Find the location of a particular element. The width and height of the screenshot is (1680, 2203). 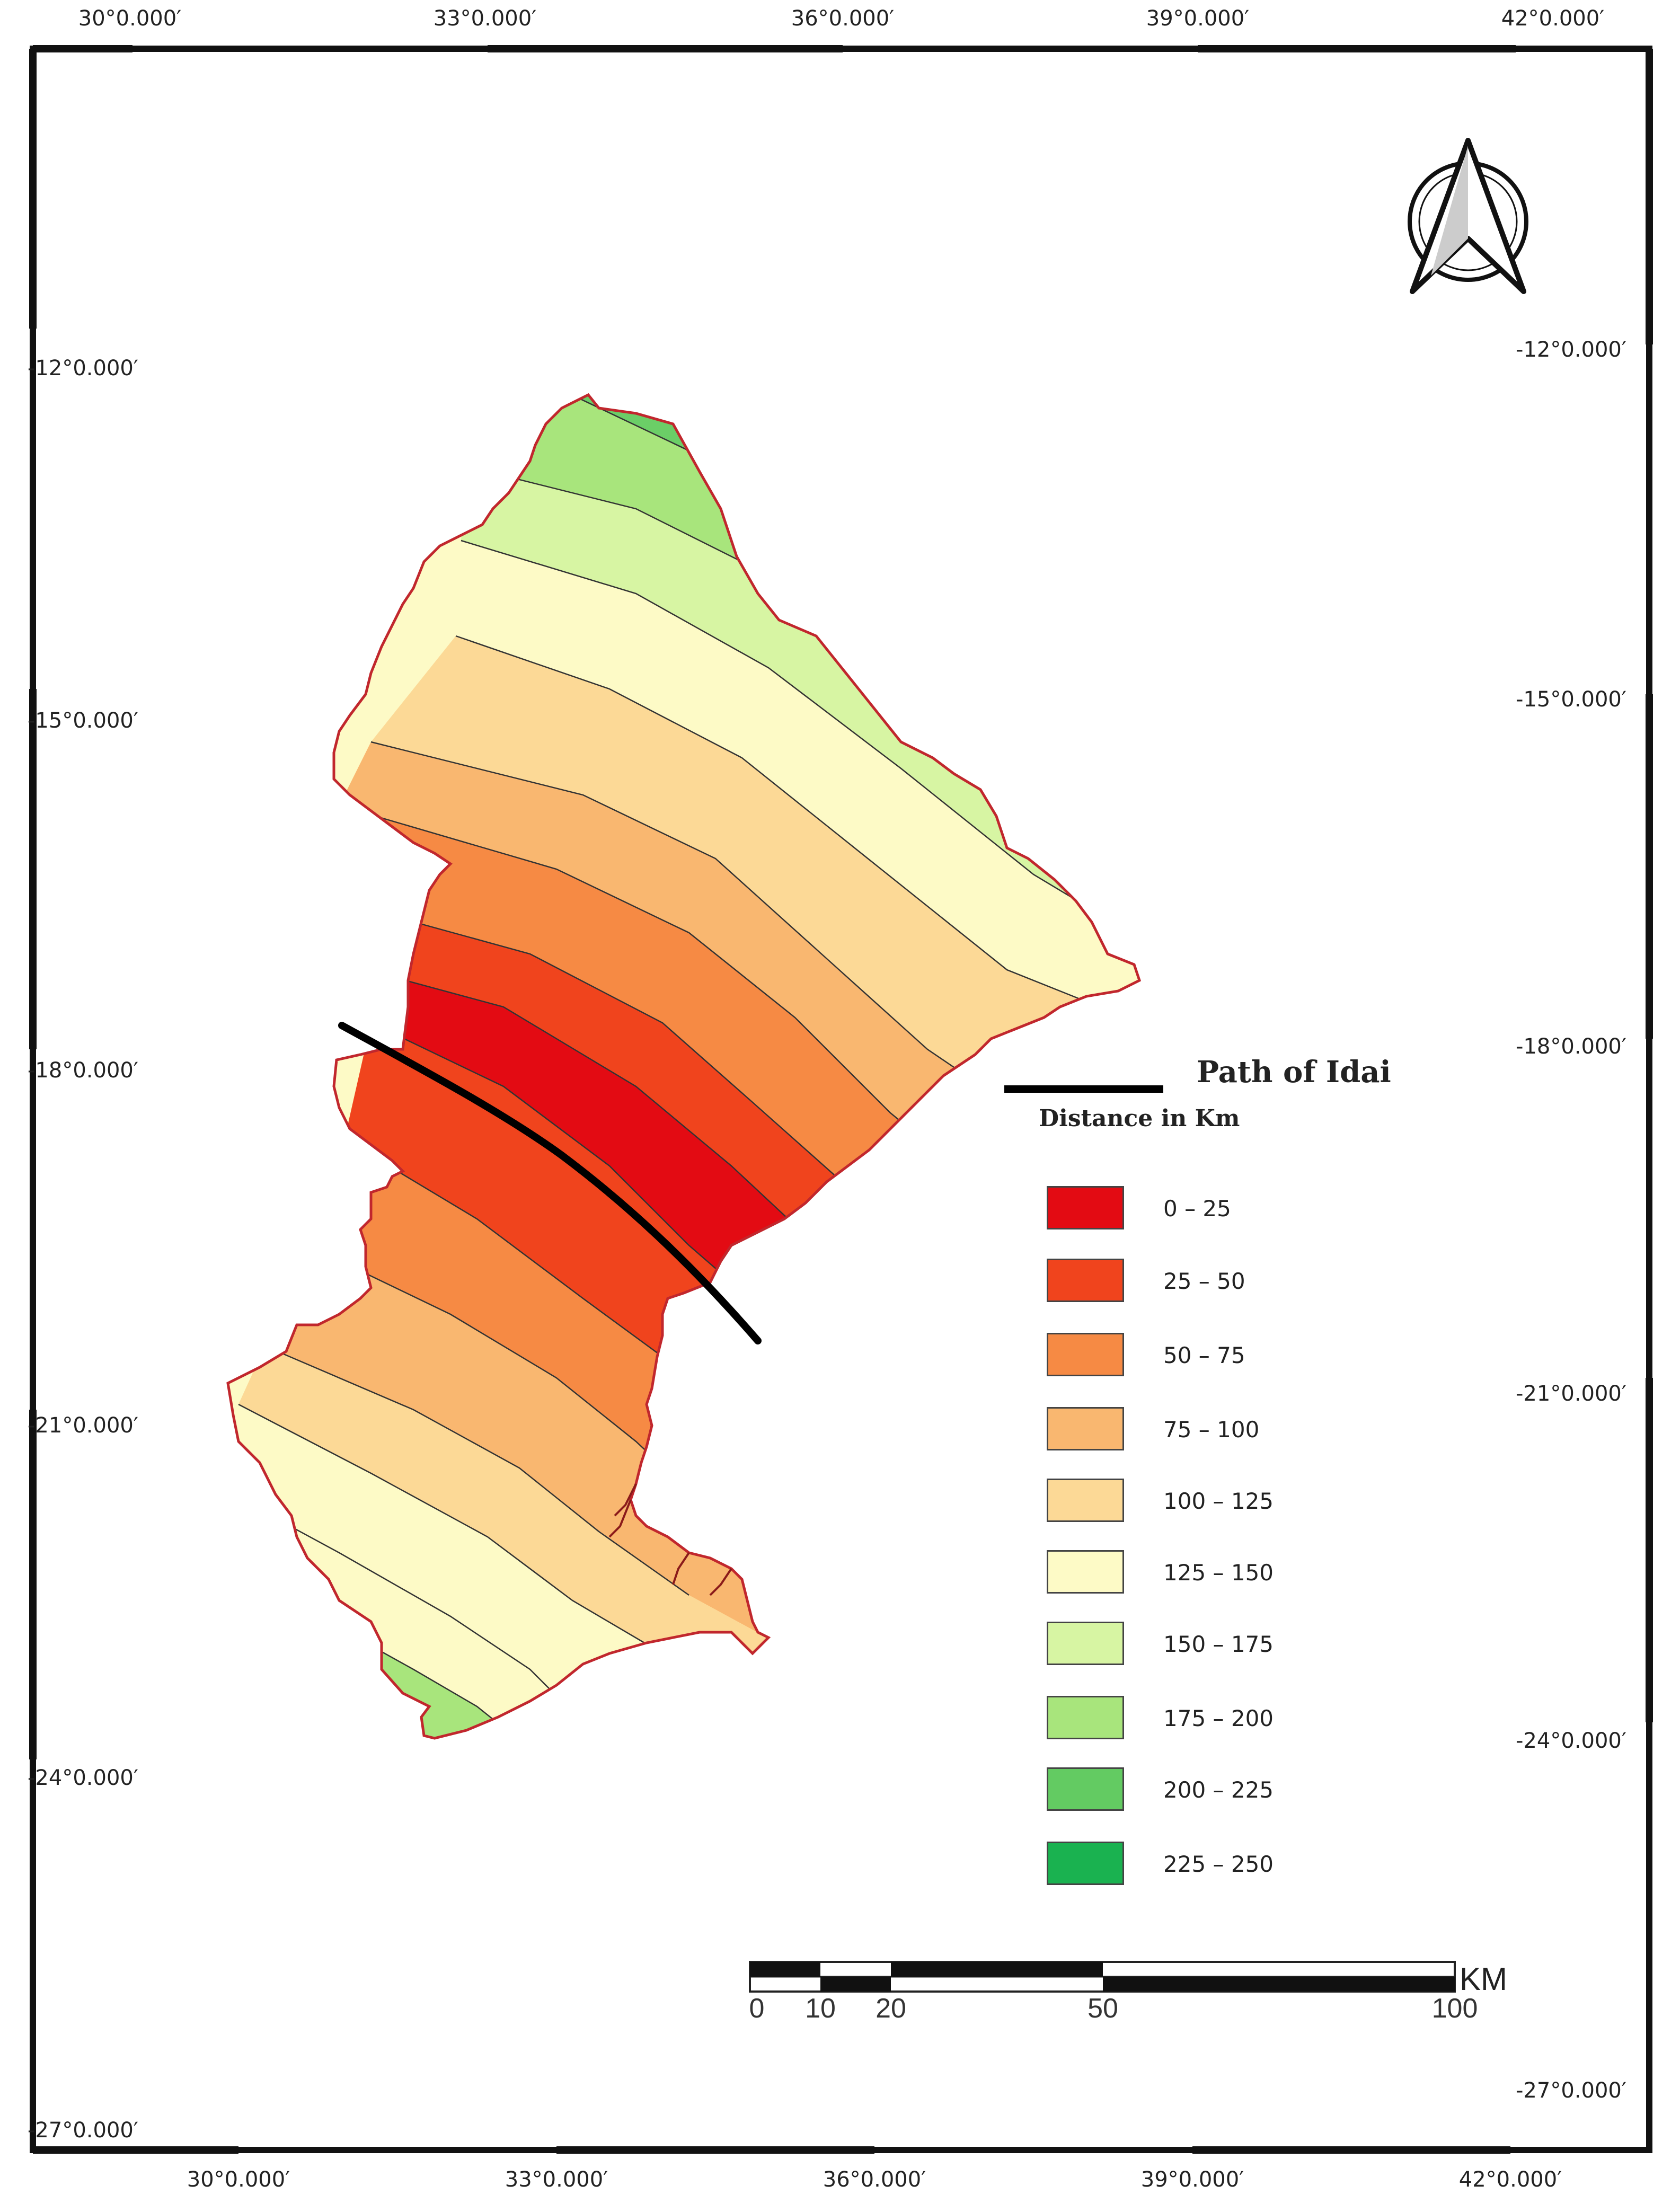

coord-right-27: -27°0.000′ is located at coordinates (1571, 2090).